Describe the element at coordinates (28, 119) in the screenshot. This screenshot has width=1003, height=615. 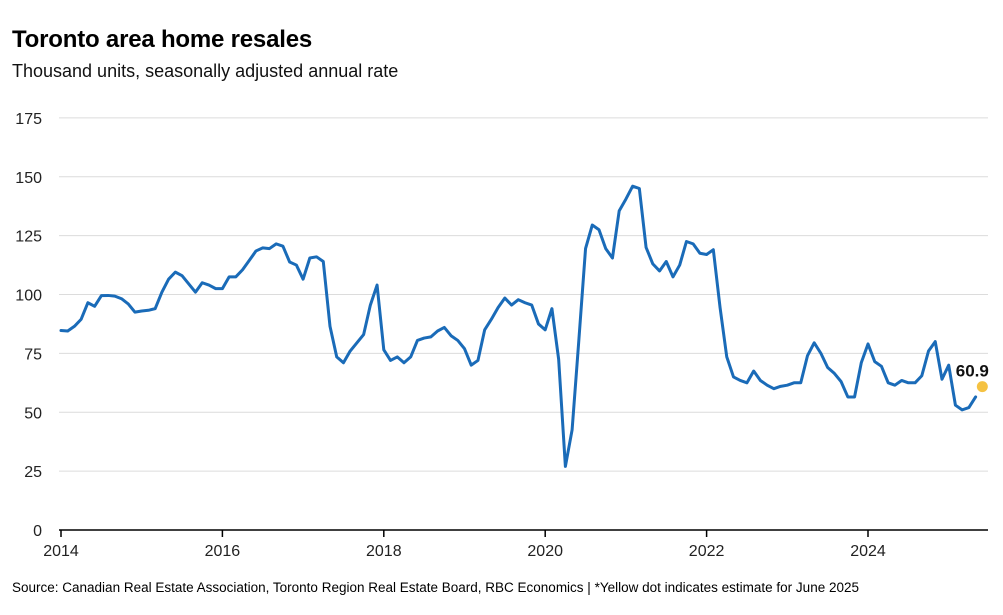
I see `y-tick-label-175: 175` at that location.